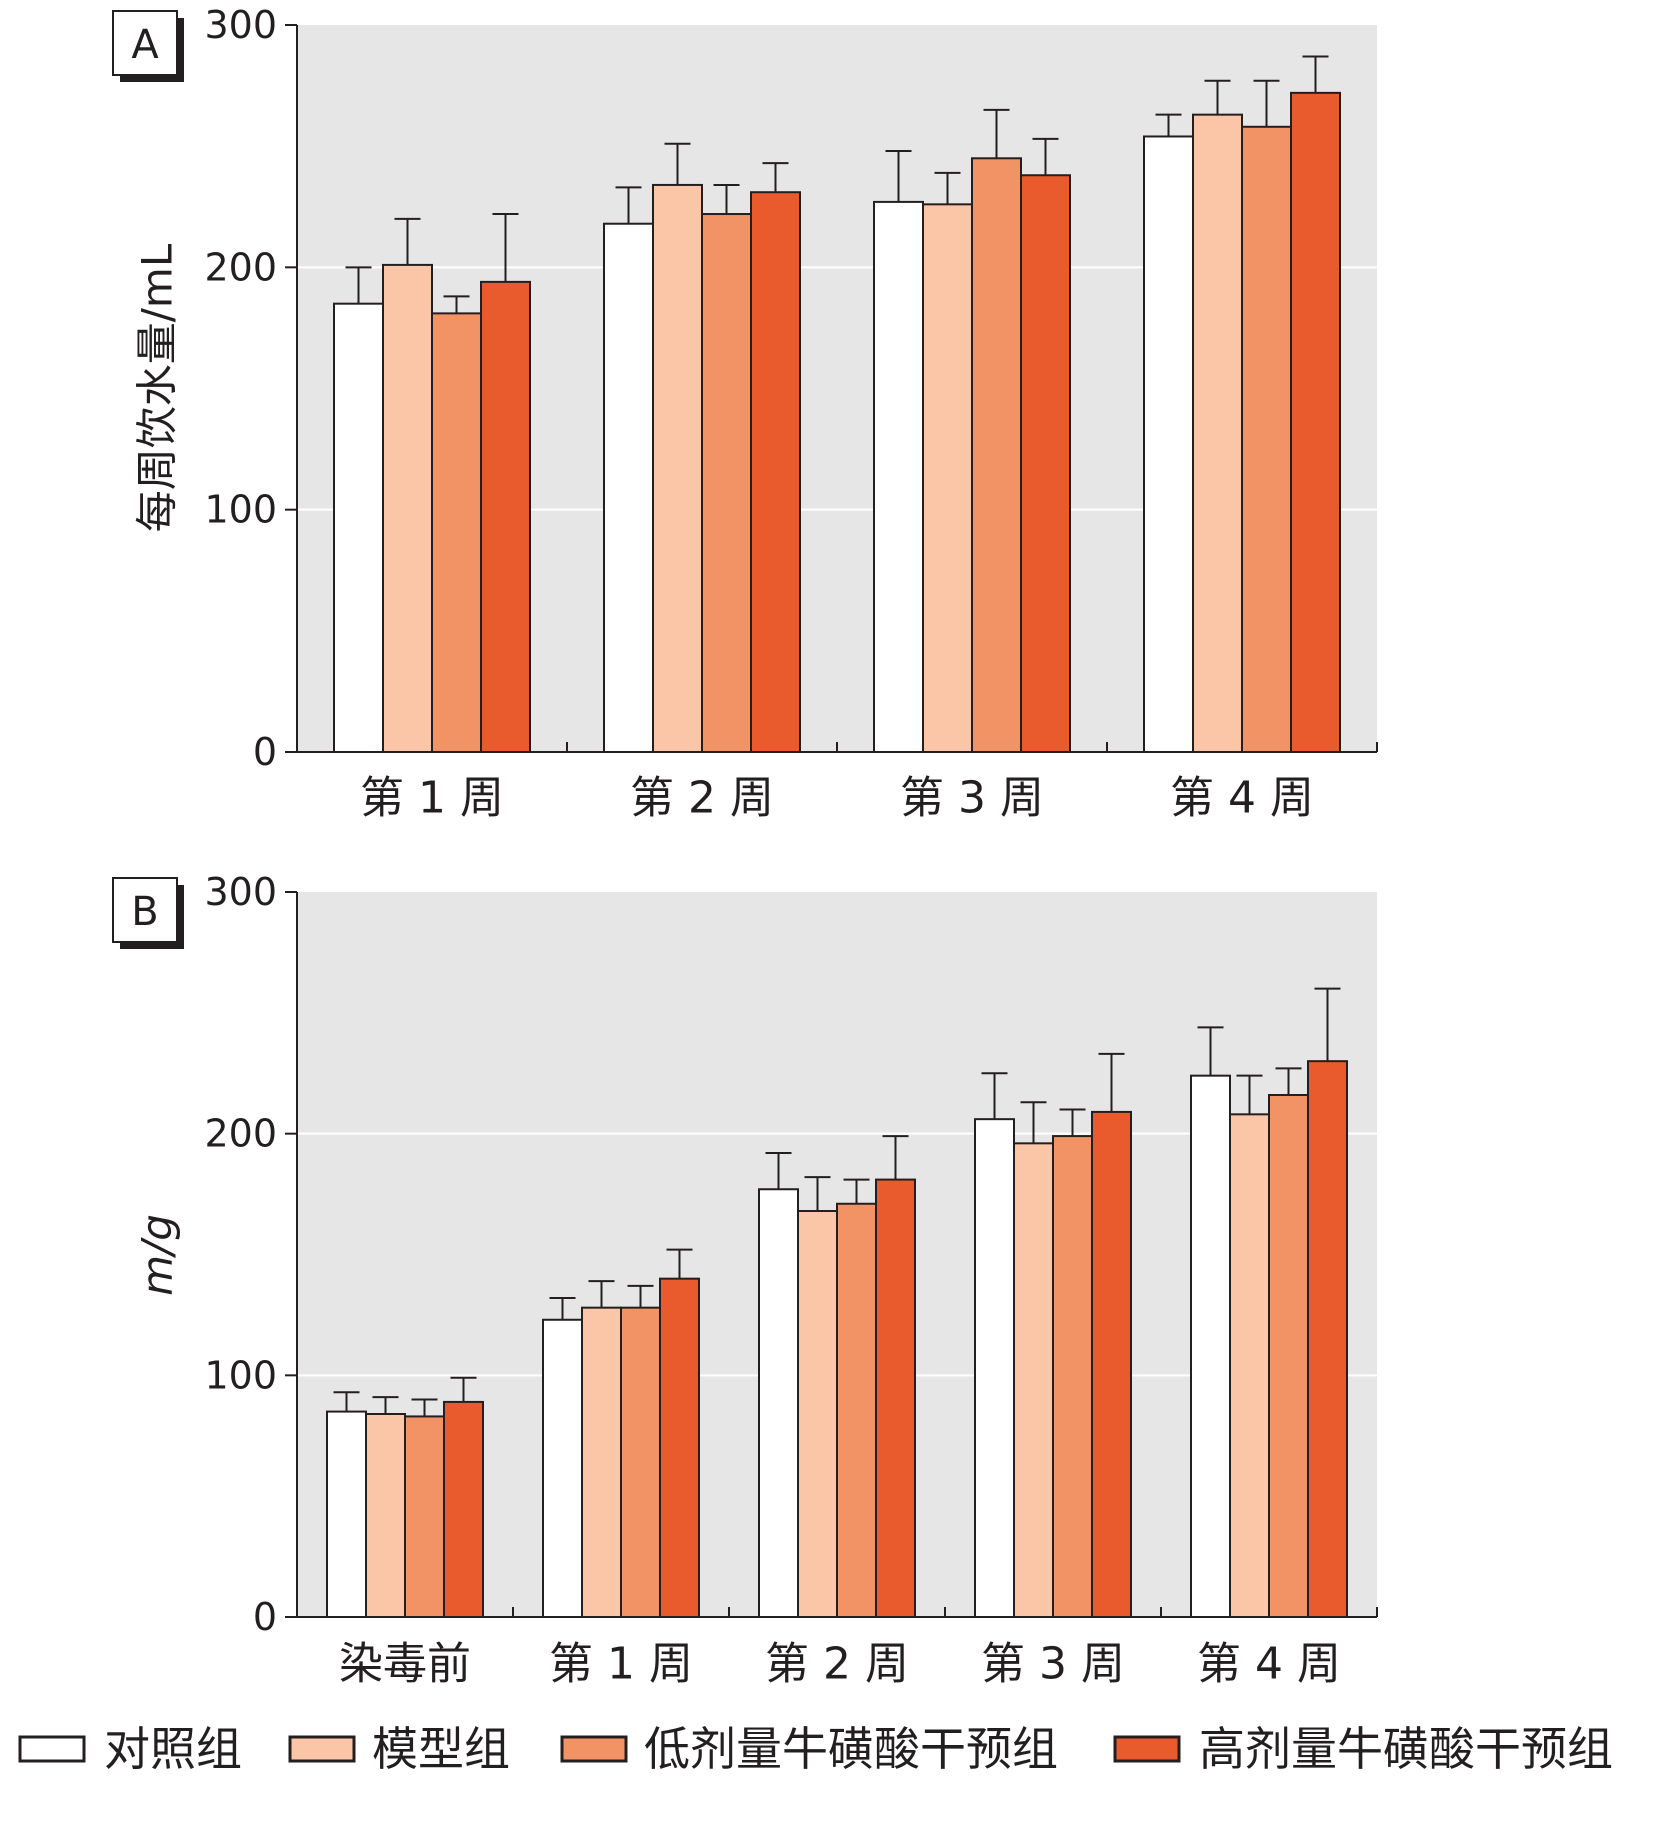 The height and width of the screenshot is (1826, 1673). What do you see at coordinates (1147, 1749) in the screenshot?
I see `legend-swatch-high-dose` at bounding box center [1147, 1749].